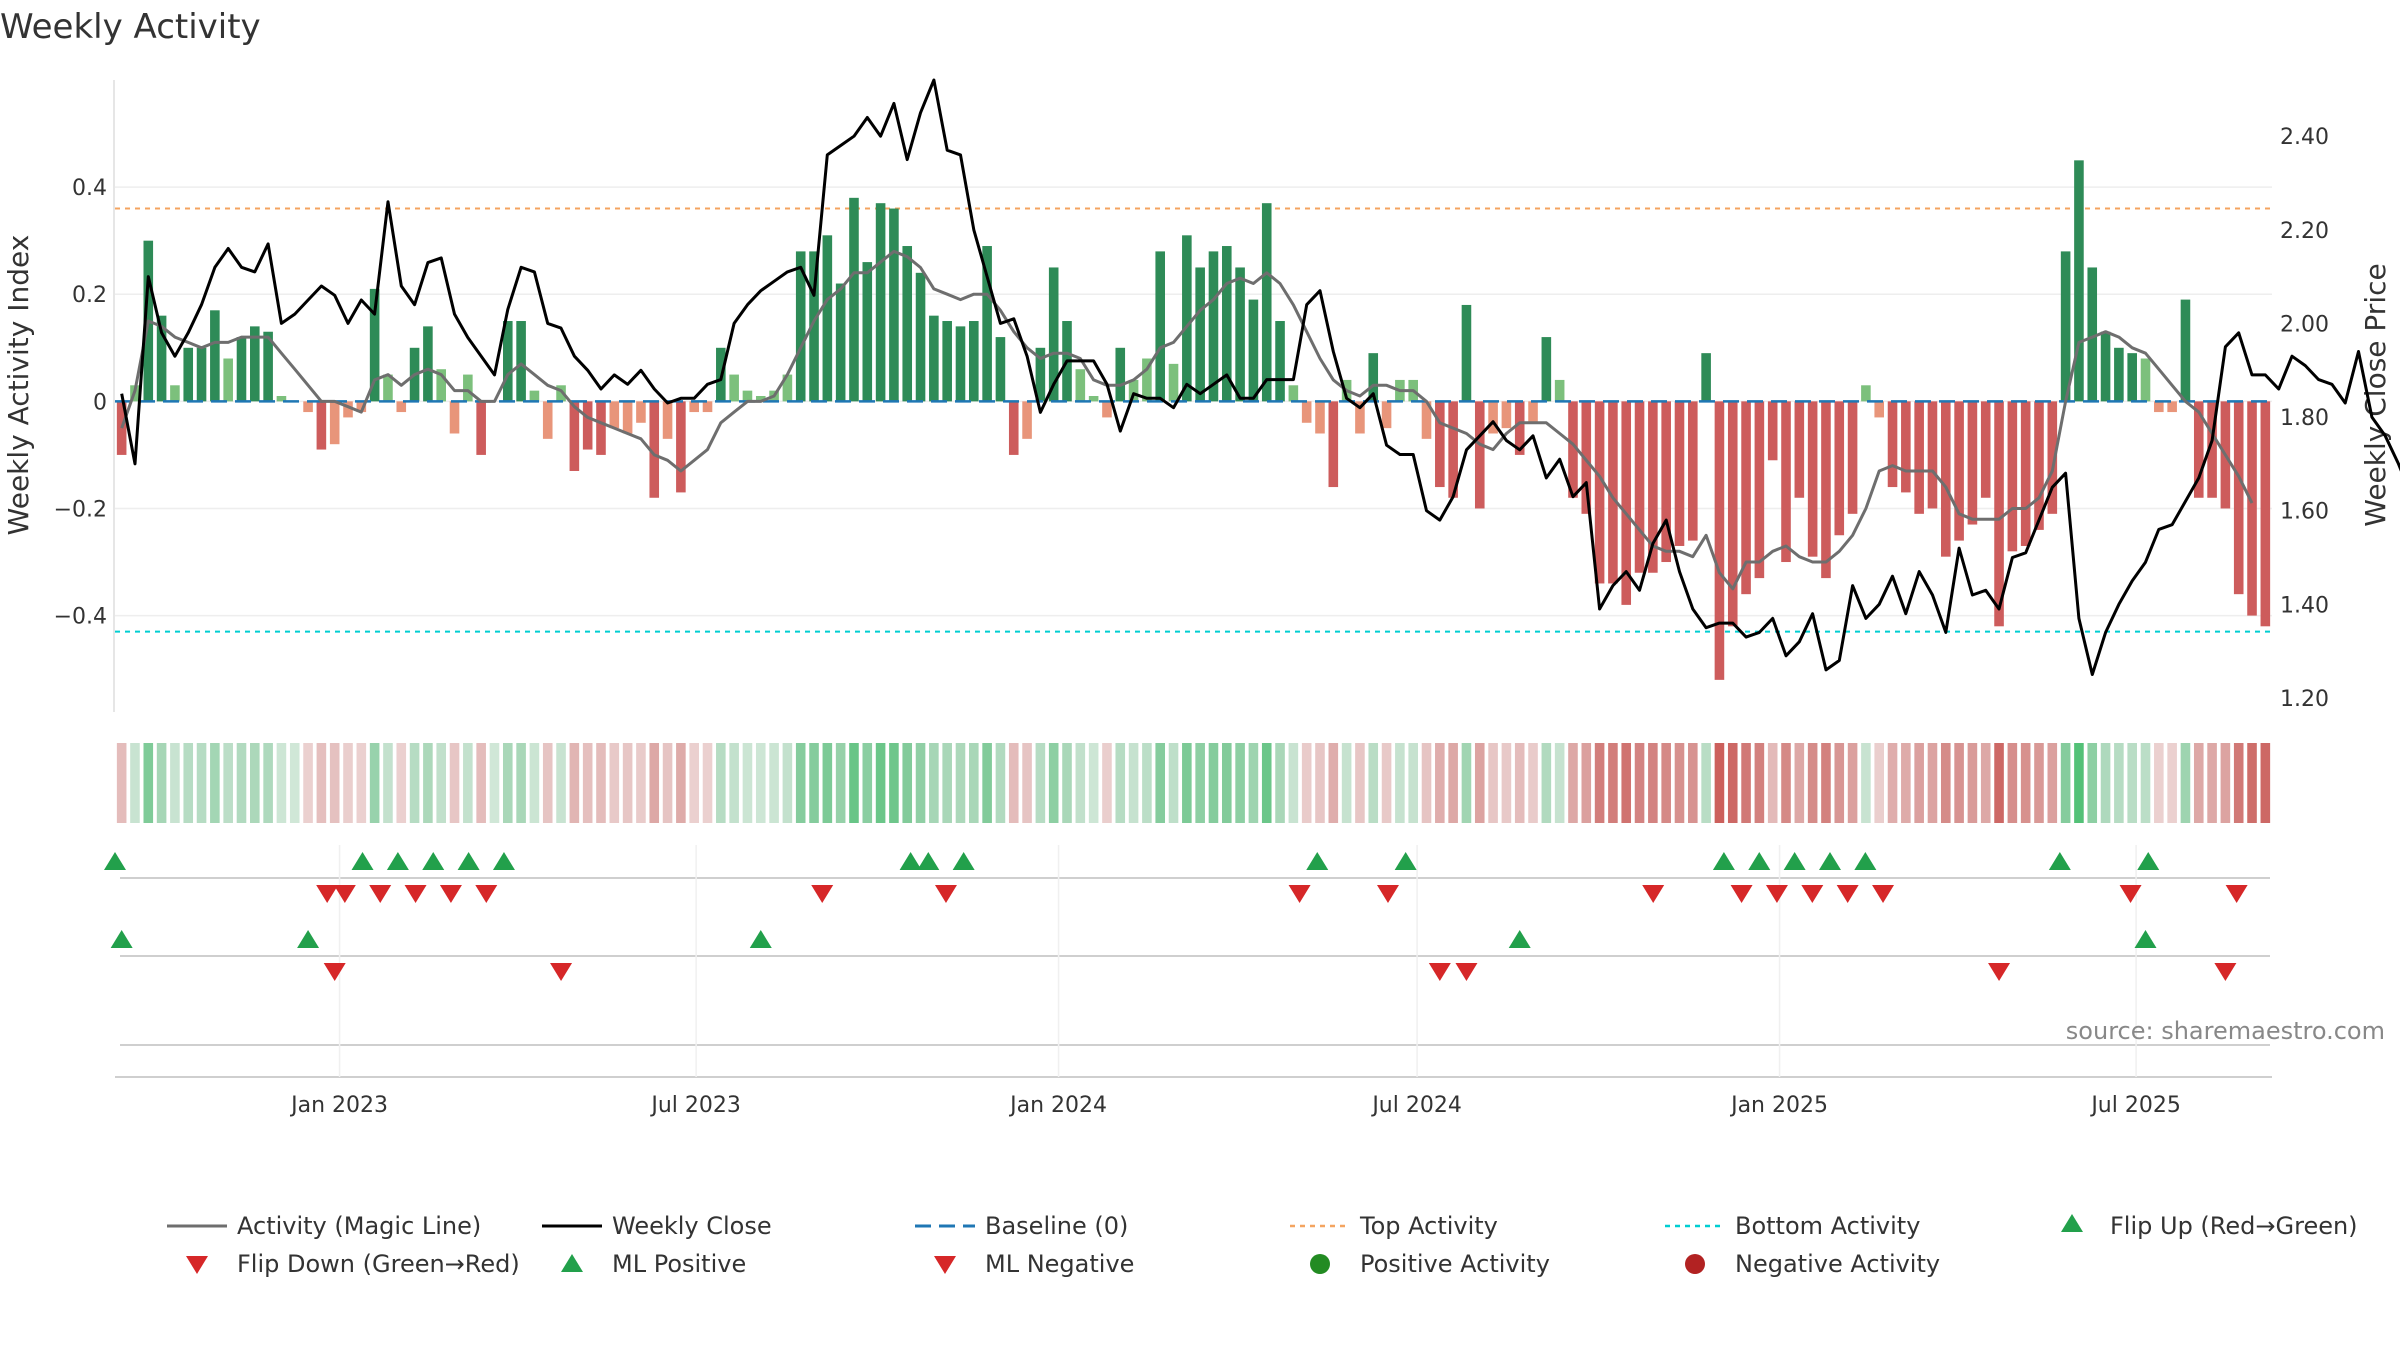 The height and width of the screenshot is (1350, 2400). Describe the element at coordinates (1428, 1226) in the screenshot. I see `legend-top-activity: Top Activity` at that location.